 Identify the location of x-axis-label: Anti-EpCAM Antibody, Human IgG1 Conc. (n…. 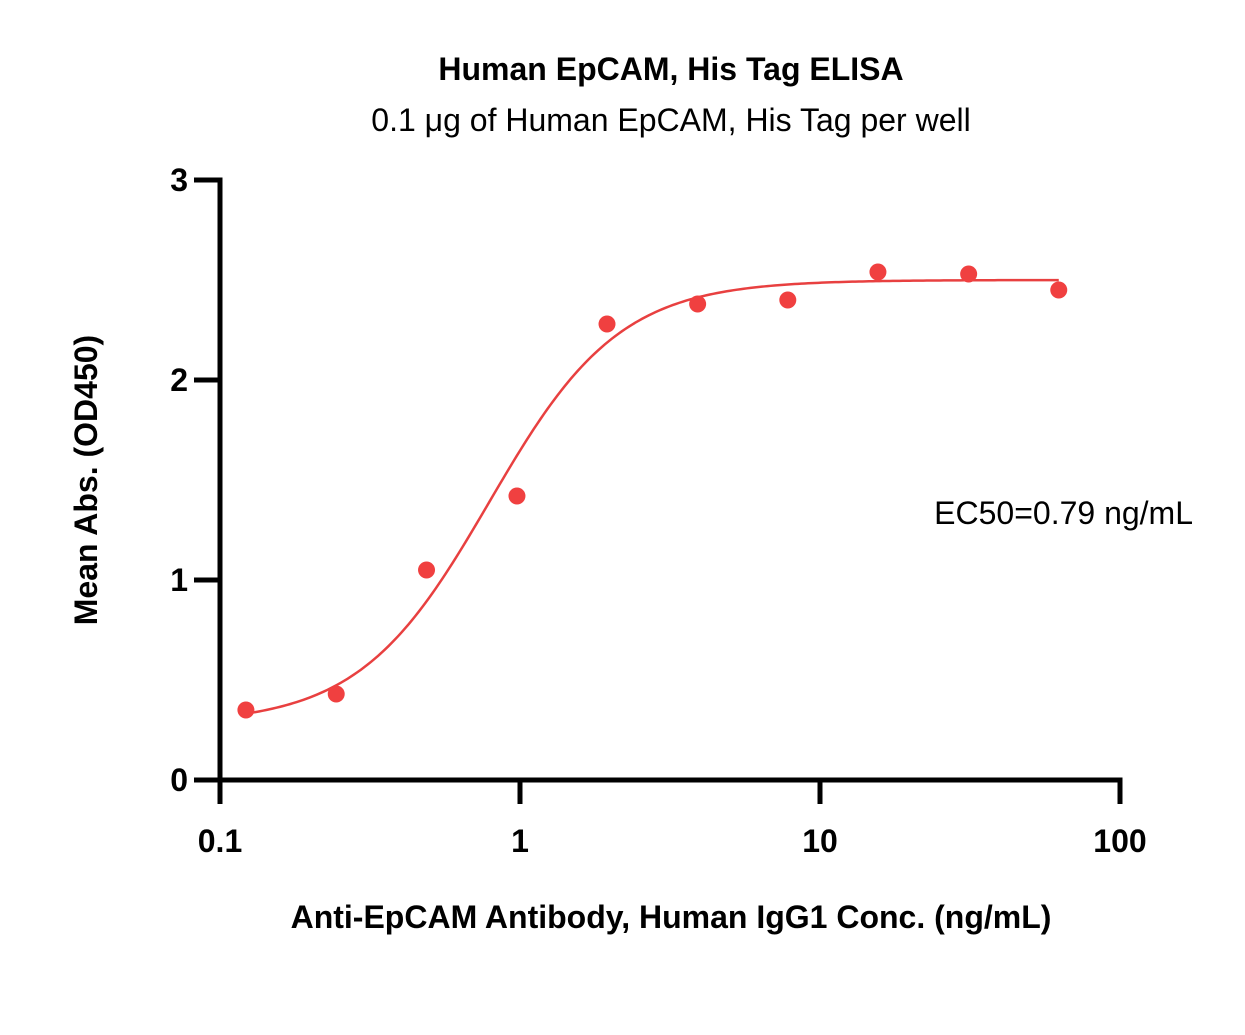
(671, 917).